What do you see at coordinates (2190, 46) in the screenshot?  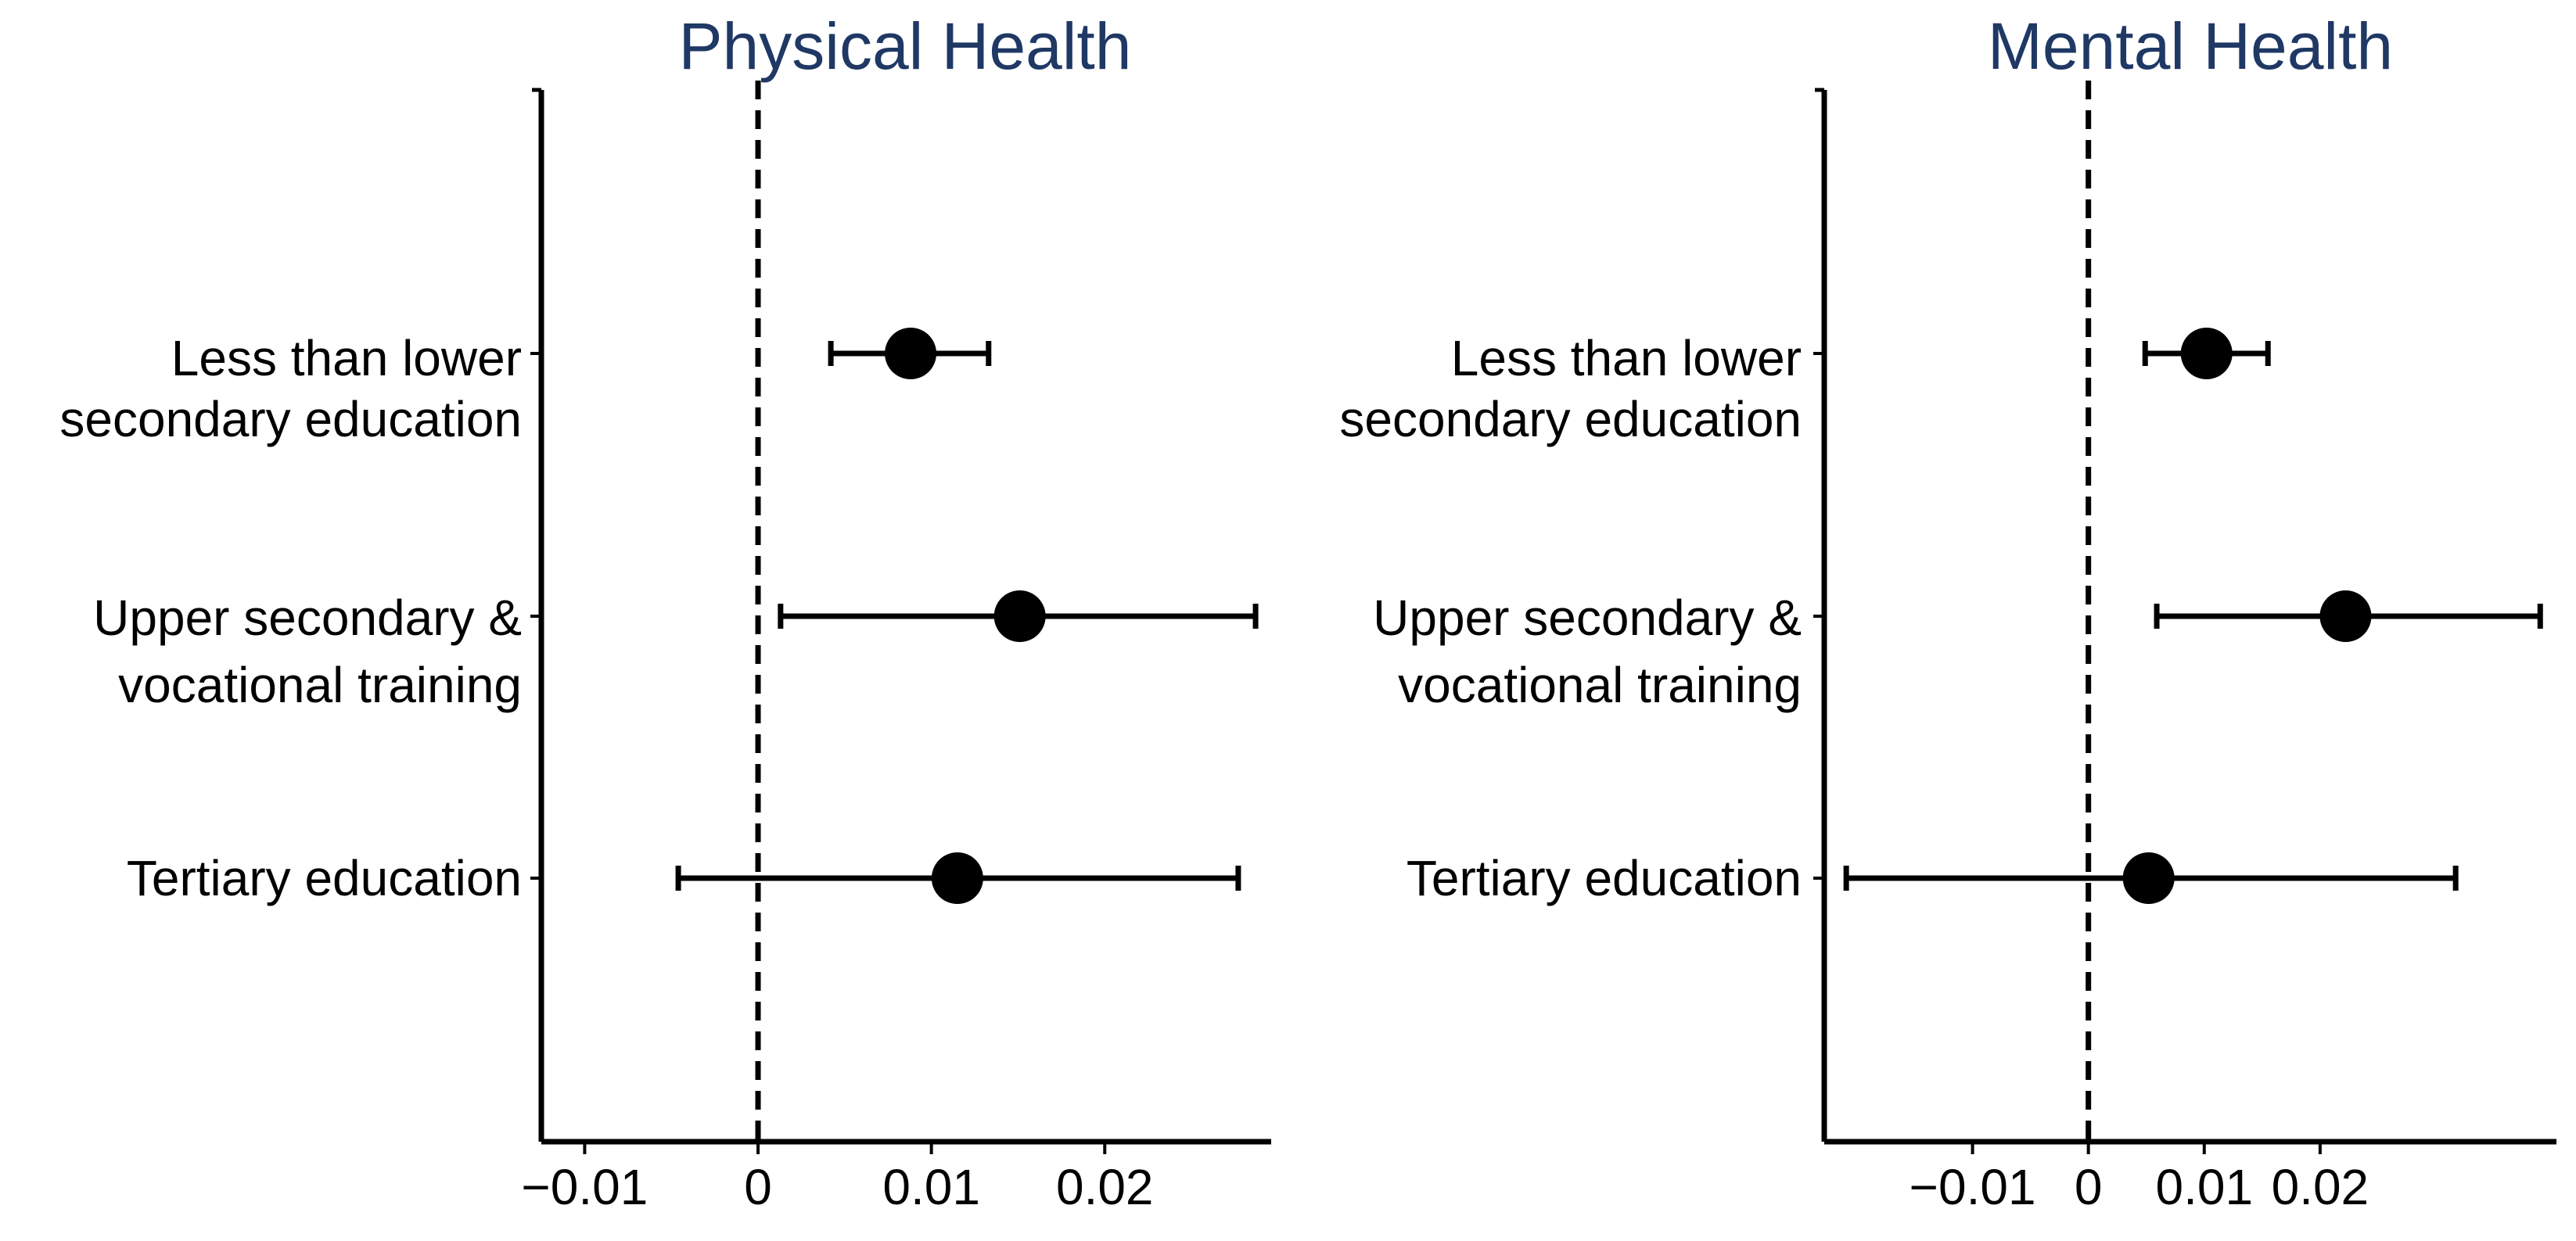 I see `panel-title-mental-health: Mental Health` at bounding box center [2190, 46].